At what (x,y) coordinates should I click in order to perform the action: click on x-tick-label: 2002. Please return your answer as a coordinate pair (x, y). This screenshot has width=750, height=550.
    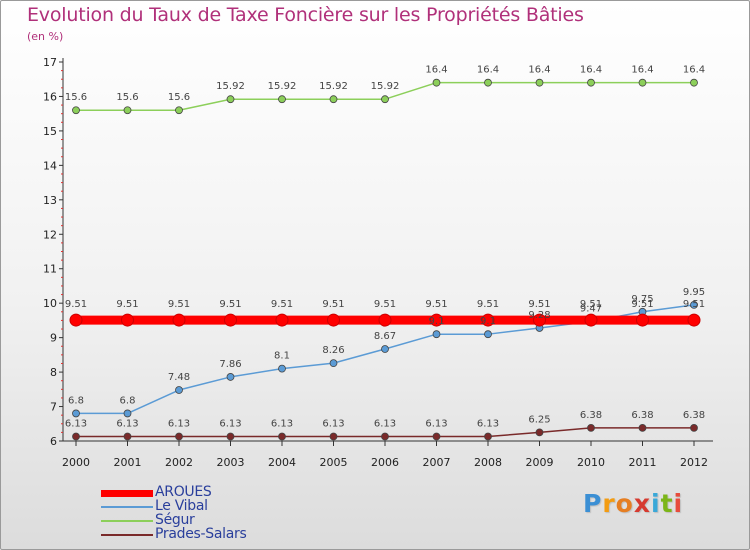
    Looking at the image, I should click on (179, 462).